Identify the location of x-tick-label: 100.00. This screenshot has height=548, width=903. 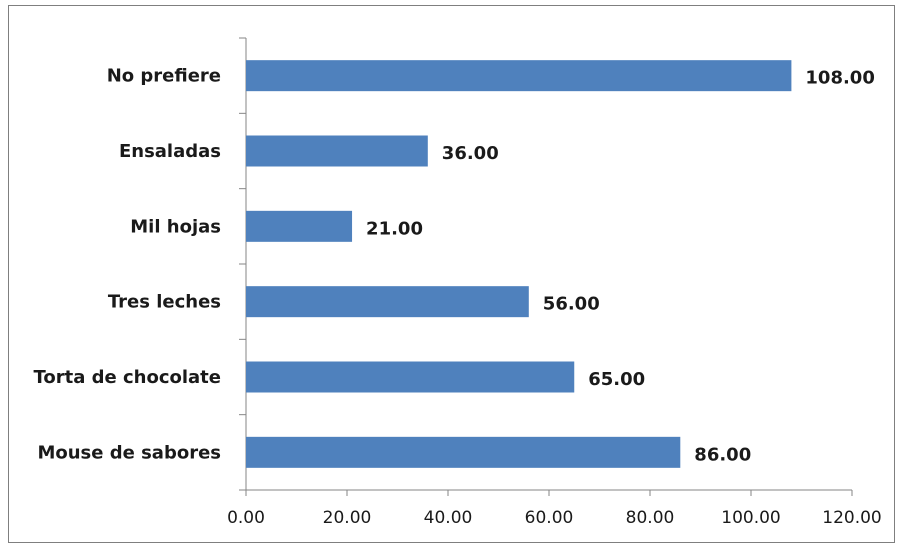
(750, 518).